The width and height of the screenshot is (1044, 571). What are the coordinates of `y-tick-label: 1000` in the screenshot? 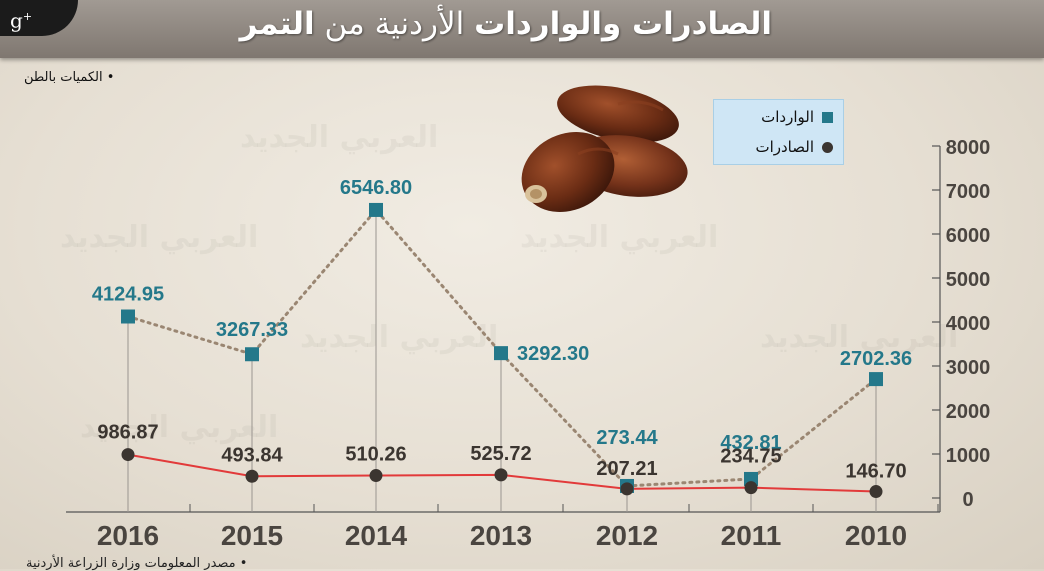 It's located at (968, 456).